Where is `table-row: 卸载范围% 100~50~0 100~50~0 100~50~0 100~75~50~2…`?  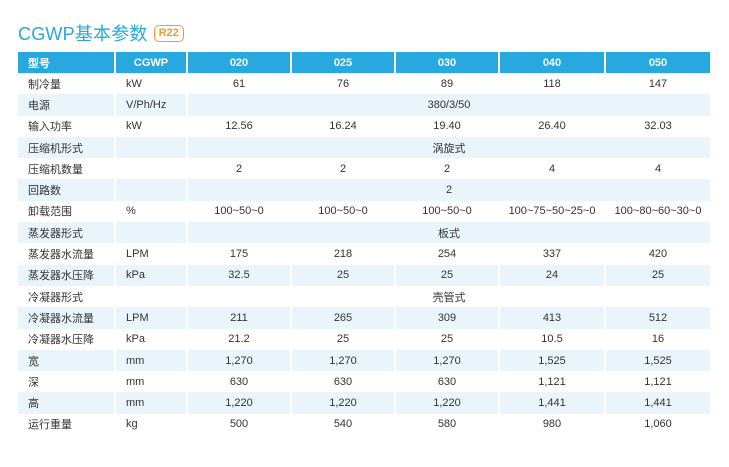 table-row: 卸载范围% 100~50~0 100~50~0 100~50~0 100~75~50~2… is located at coordinates (364, 211).